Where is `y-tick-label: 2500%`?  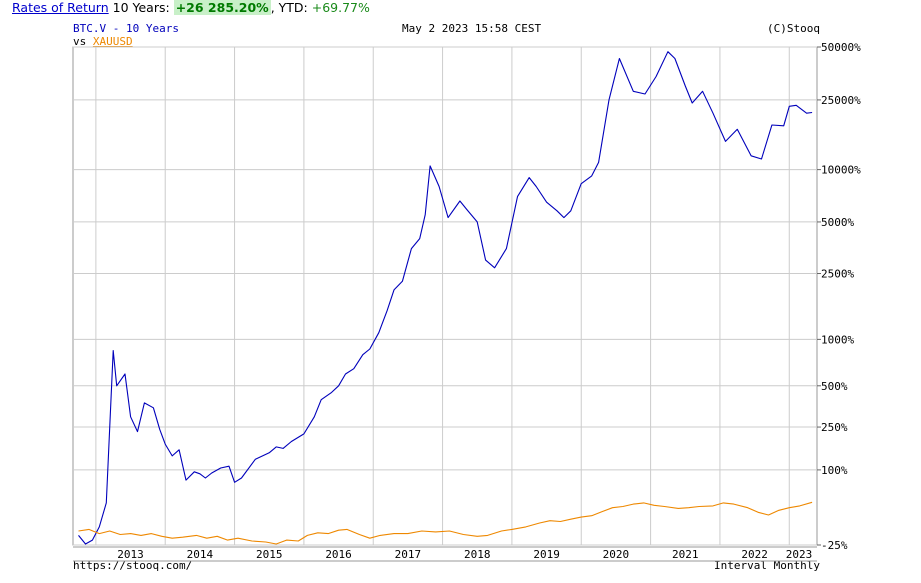 y-tick-label: 2500% is located at coordinates (837, 274).